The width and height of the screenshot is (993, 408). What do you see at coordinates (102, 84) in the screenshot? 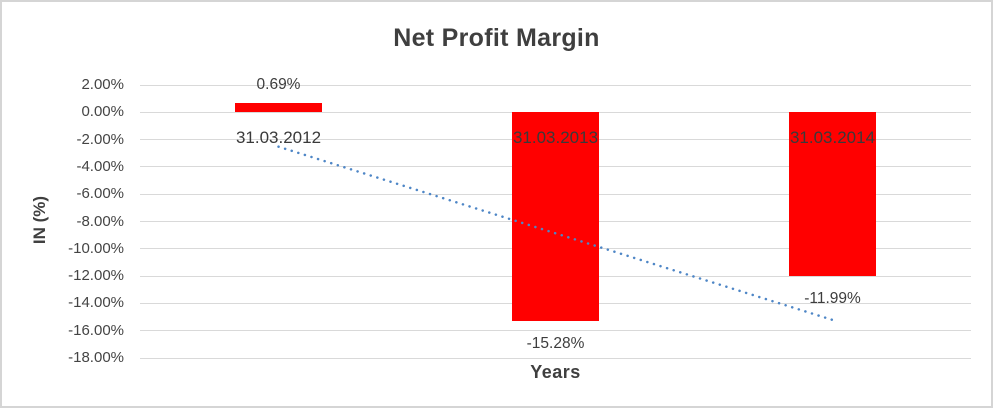
I see `y-tick-label: 2.00%` at bounding box center [102, 84].